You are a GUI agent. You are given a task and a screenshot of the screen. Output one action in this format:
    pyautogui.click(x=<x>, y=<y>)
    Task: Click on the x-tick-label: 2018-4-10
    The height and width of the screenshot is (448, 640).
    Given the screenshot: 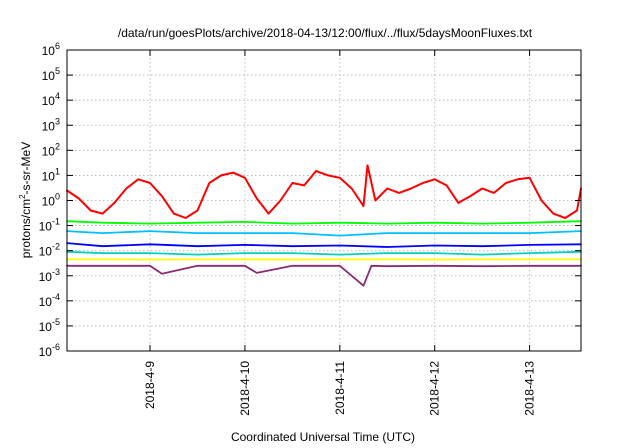 What is the action you would take?
    pyautogui.click(x=245, y=388)
    